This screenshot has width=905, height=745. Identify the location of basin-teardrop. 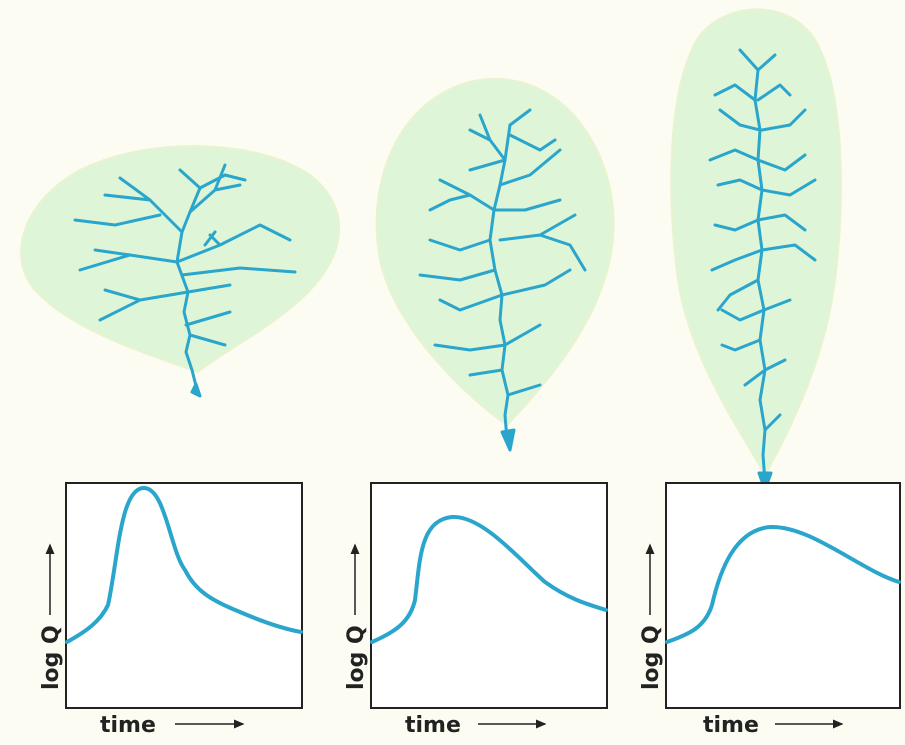
(495, 252).